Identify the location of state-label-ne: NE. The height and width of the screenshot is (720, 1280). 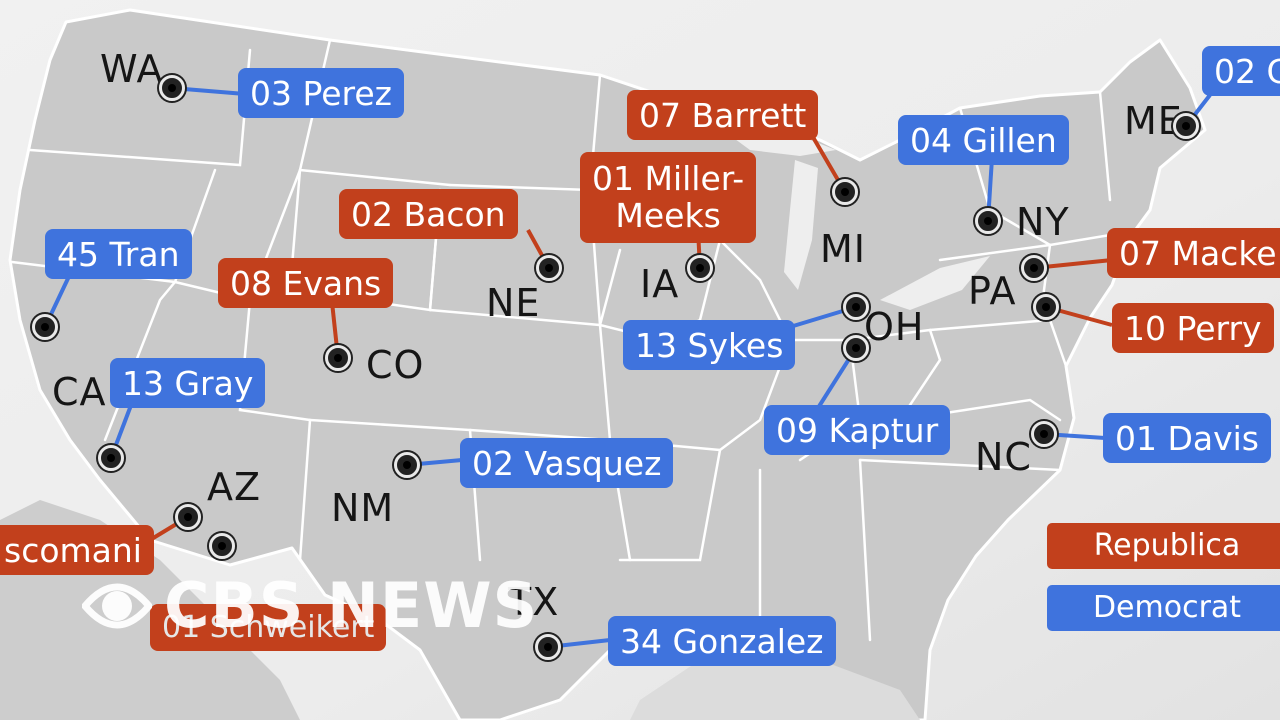
(513, 303).